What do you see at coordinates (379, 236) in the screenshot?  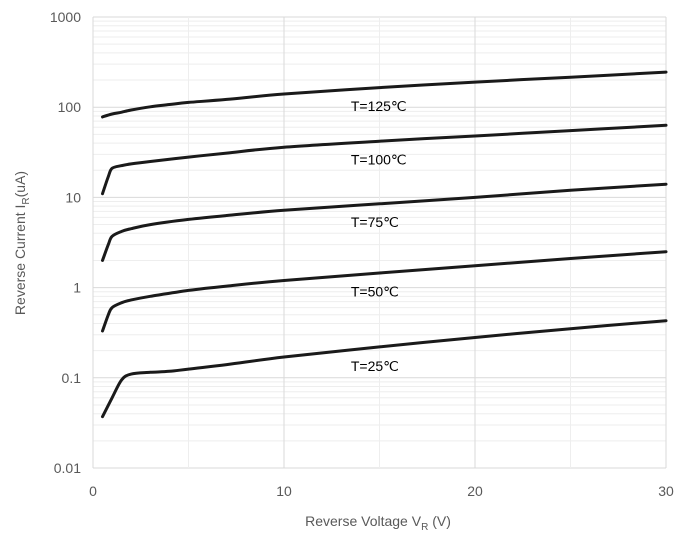 I see `series-labels: T=125℃ T=100℃ T=75℃ T=50℃ T=25℃` at bounding box center [379, 236].